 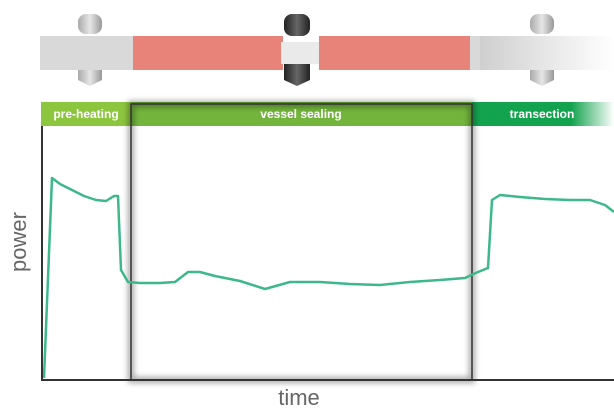 What do you see at coordinates (396, 53) in the screenshot?
I see `vessel-sealed-segment-right` at bounding box center [396, 53].